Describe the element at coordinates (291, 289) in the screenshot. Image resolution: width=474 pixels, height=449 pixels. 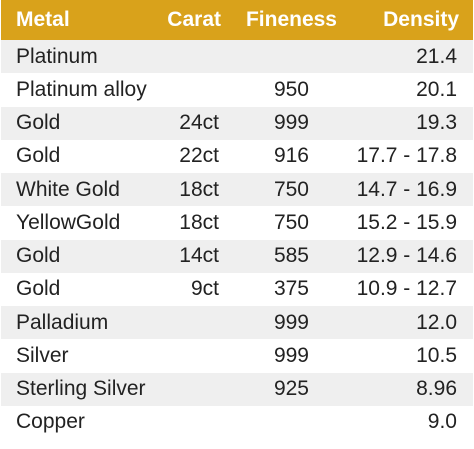
I see `cell-fineness: 375` at that location.